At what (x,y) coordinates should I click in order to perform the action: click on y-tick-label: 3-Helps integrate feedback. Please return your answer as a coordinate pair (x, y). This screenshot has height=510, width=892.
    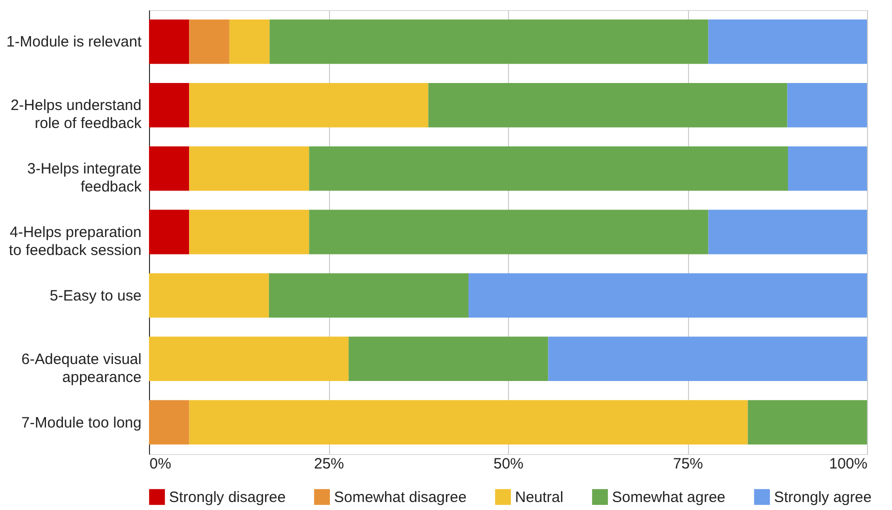
    Looking at the image, I should click on (84, 178).